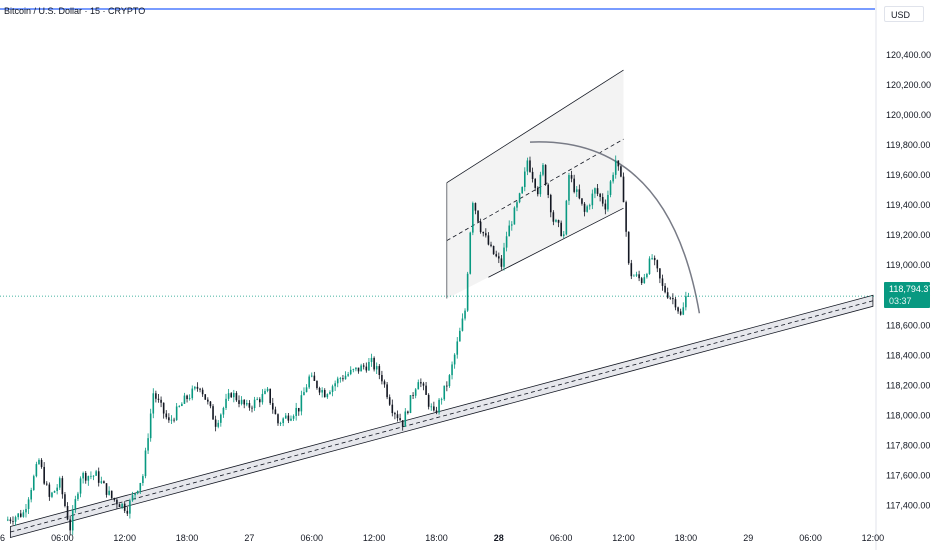 The height and width of the screenshot is (555, 932). I want to click on currency-button: USD, so click(904, 14).